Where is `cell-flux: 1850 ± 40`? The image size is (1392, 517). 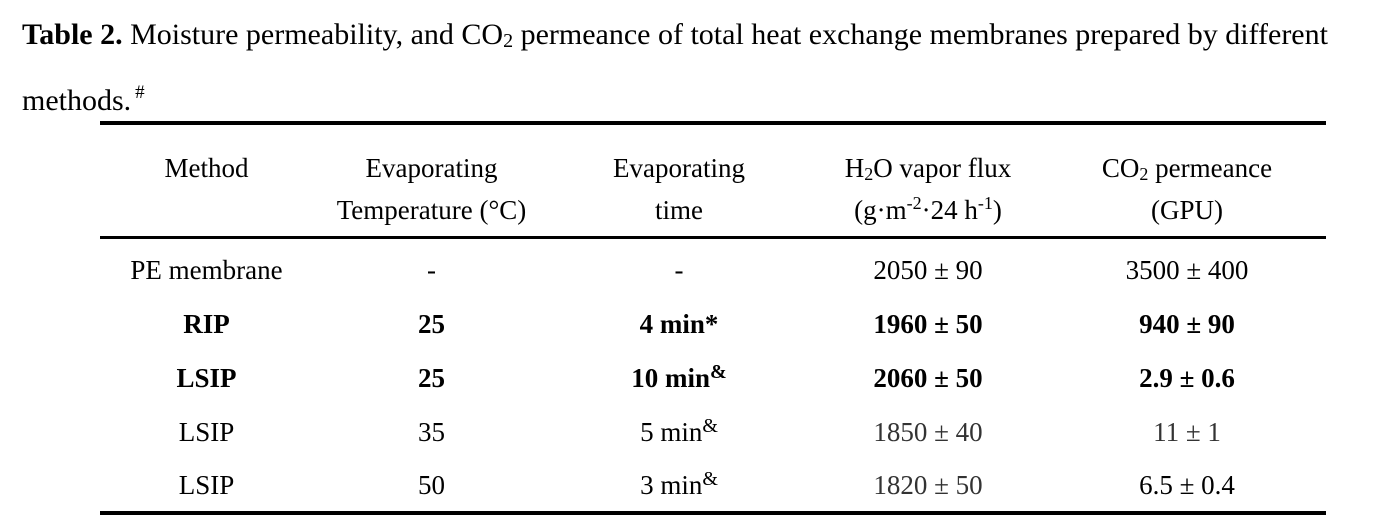
cell-flux: 1850 ± 40 is located at coordinates (928, 431).